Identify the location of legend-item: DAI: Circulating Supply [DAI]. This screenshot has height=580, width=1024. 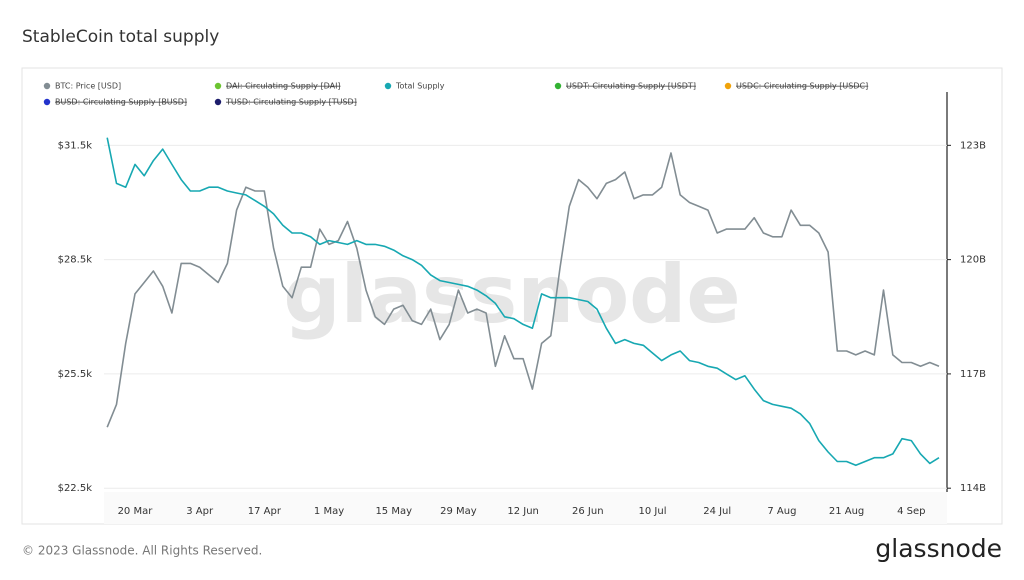
(277, 86).